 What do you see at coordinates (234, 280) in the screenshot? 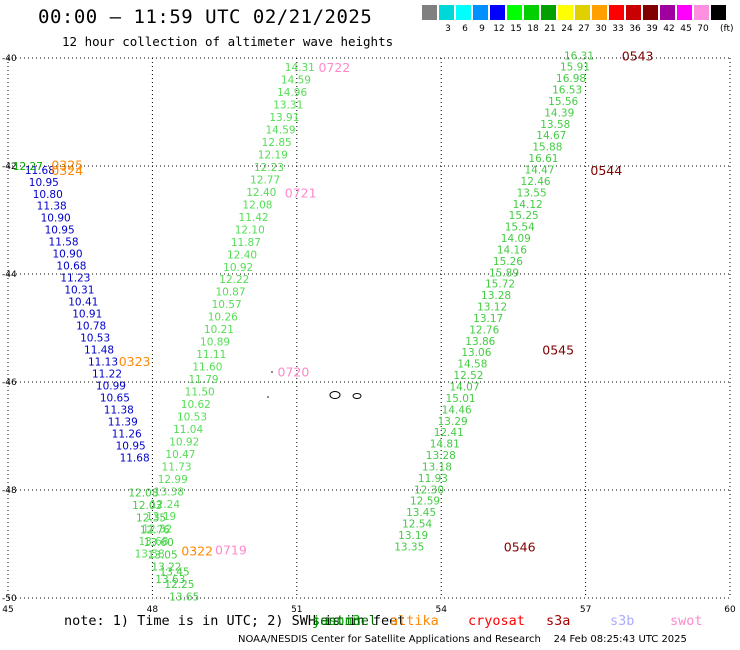
I see `swh-value: 12.22` at bounding box center [234, 280].